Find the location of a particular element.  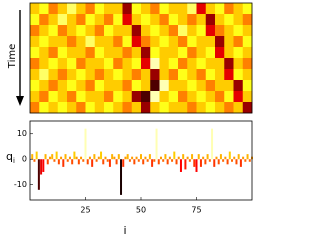

arrow-head is located at coordinates (20, 101).